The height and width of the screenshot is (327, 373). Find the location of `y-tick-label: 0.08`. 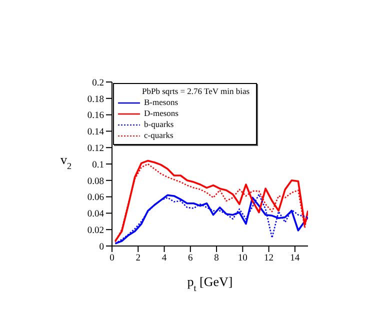

y-tick-label: 0.08 is located at coordinates (95, 181).